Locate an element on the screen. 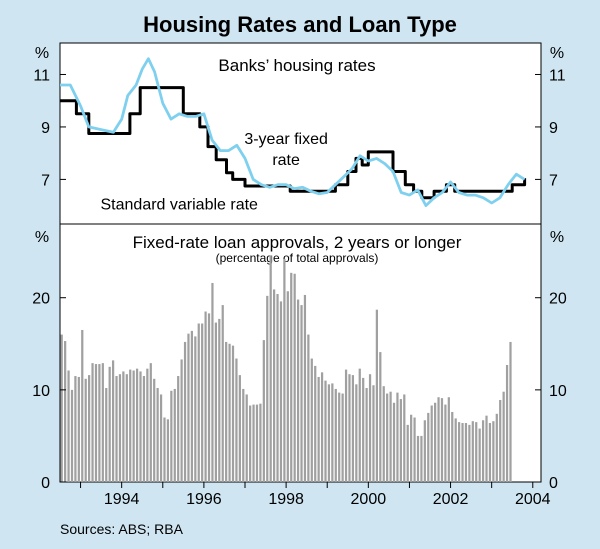 The image size is (600, 549). annotation-0: 3-year fixed is located at coordinates (286, 139).